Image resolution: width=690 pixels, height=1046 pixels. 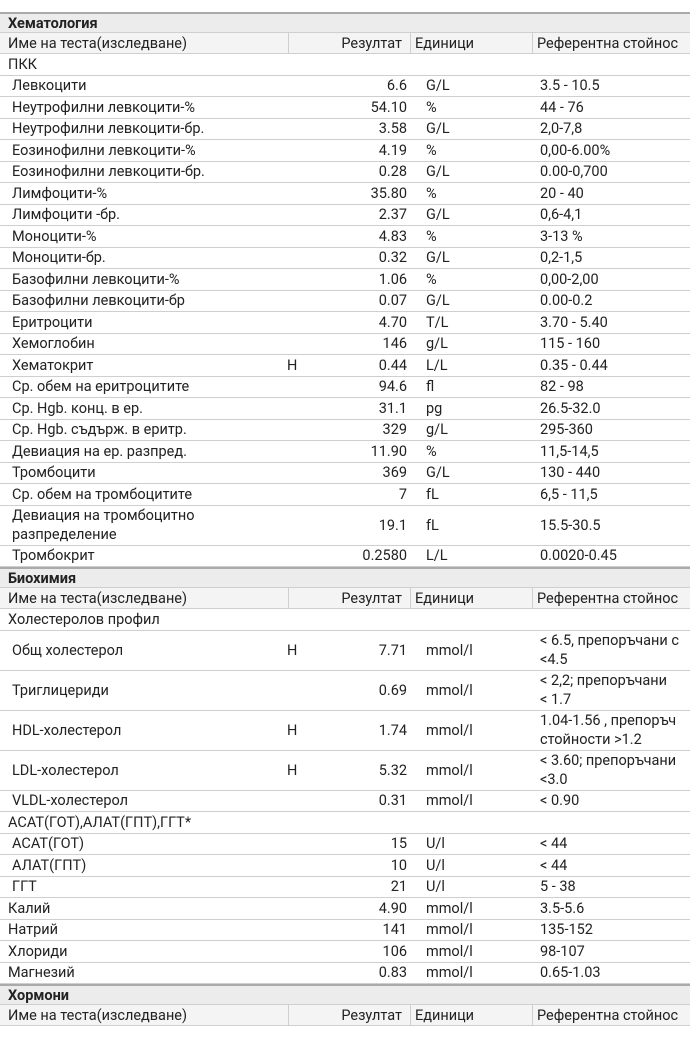 What do you see at coordinates (84, 619) in the screenshot?
I see `group-name: Холестеролов профил` at bounding box center [84, 619].